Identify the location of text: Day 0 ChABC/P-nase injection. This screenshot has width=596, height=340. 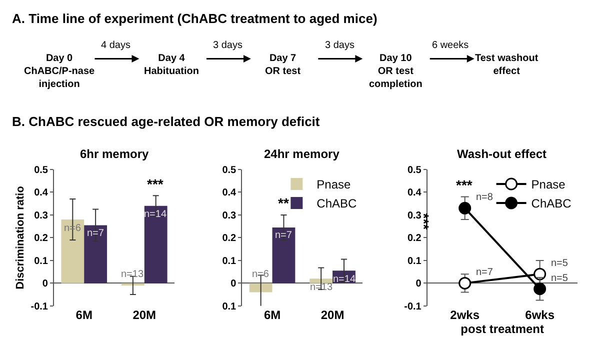
(60, 71).